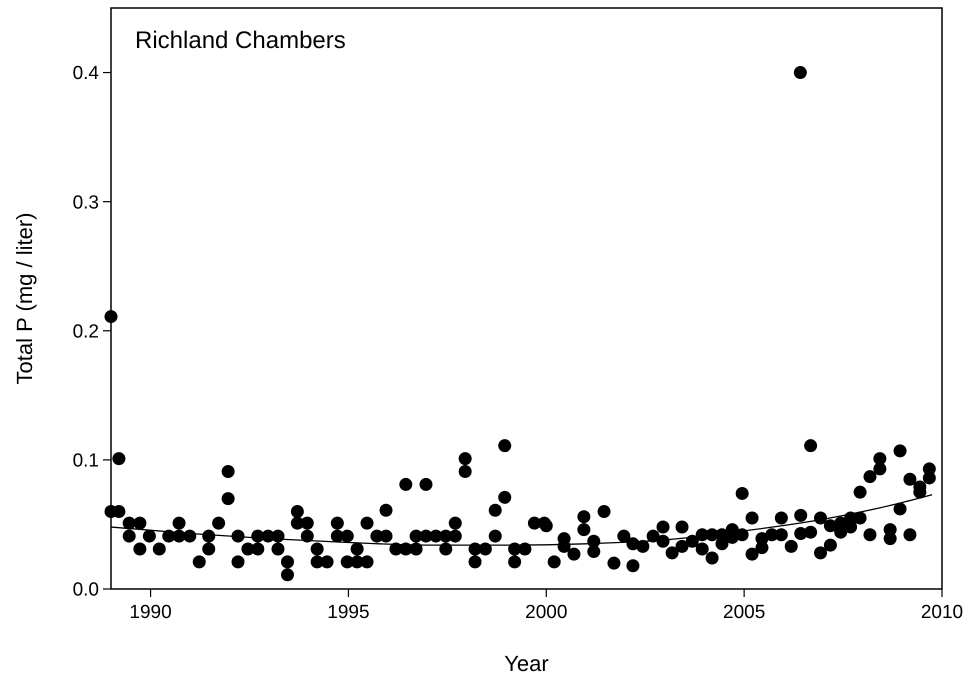 Image resolution: width=970 pixels, height=683 pixels. Describe the element at coordinates (85, 590) in the screenshot. I see `y-tick-label: 0.0` at that location.